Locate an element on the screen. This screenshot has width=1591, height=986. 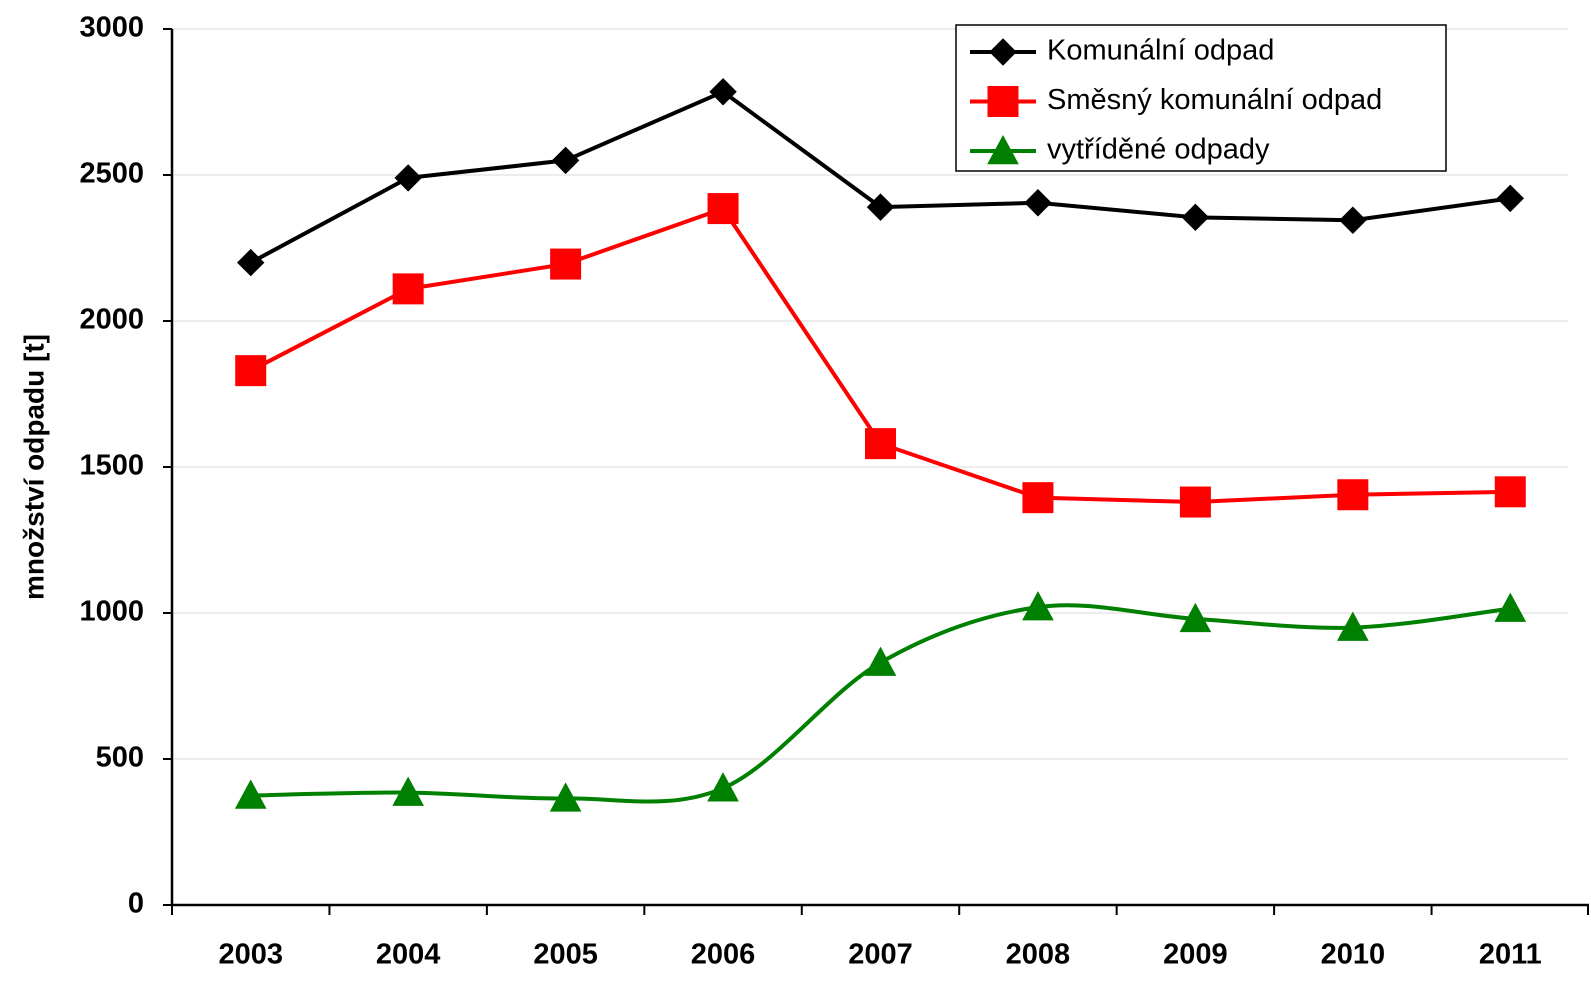
x-tick-label: 2009 is located at coordinates (1195, 955).